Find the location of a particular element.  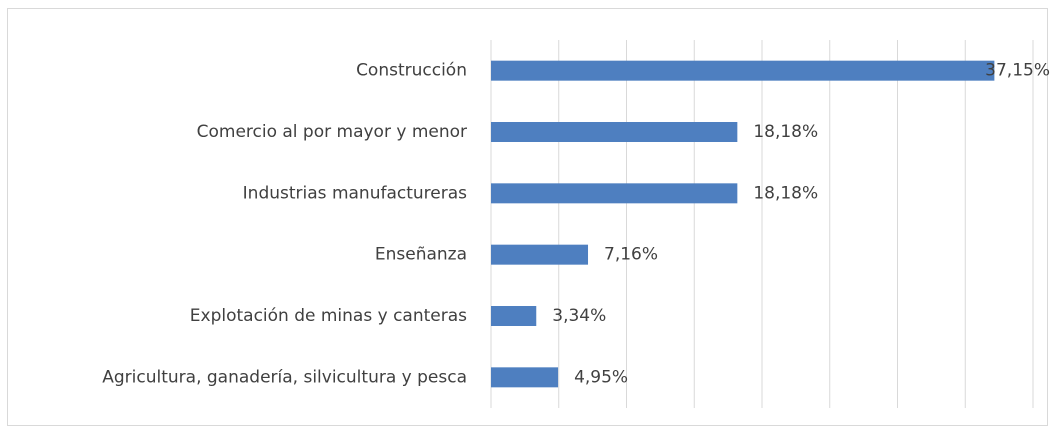

y-tick-label: Enseñanza is located at coordinates (421, 255).